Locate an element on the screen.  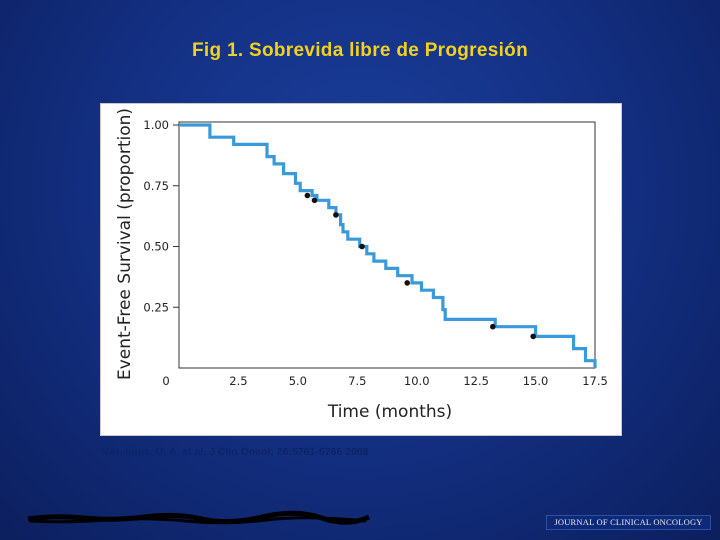
y-axis-ticks: 0.25 0.50 0.75 1.00 is located at coordinates (161, 216).